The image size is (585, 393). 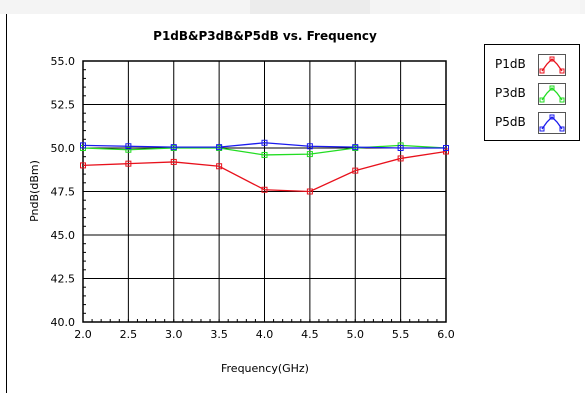 I want to click on x-tick-label-2: 3.0, so click(x=174, y=334).